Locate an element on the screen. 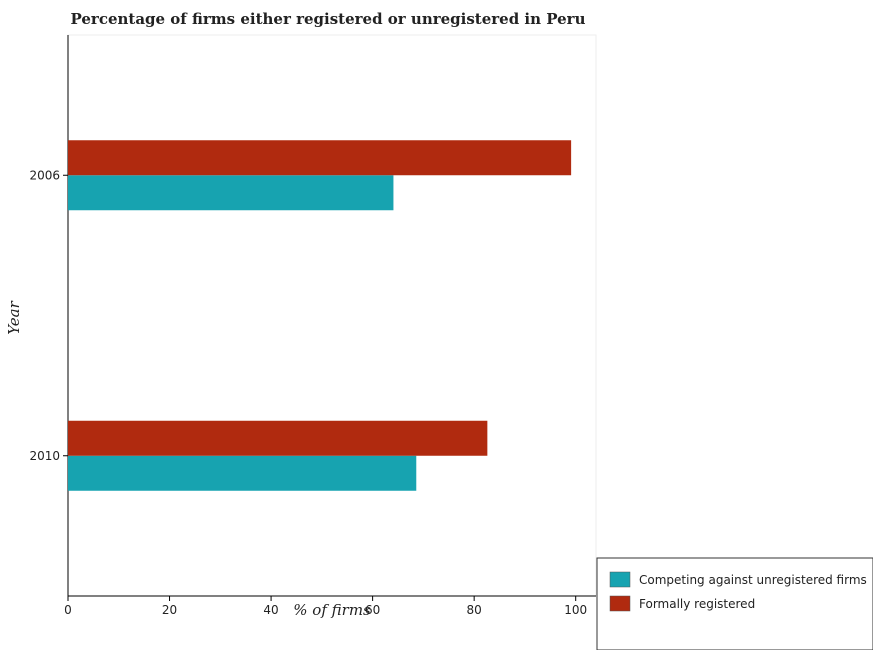 This screenshot has height=650, width=873. x-tick-label: 100 is located at coordinates (575, 610).